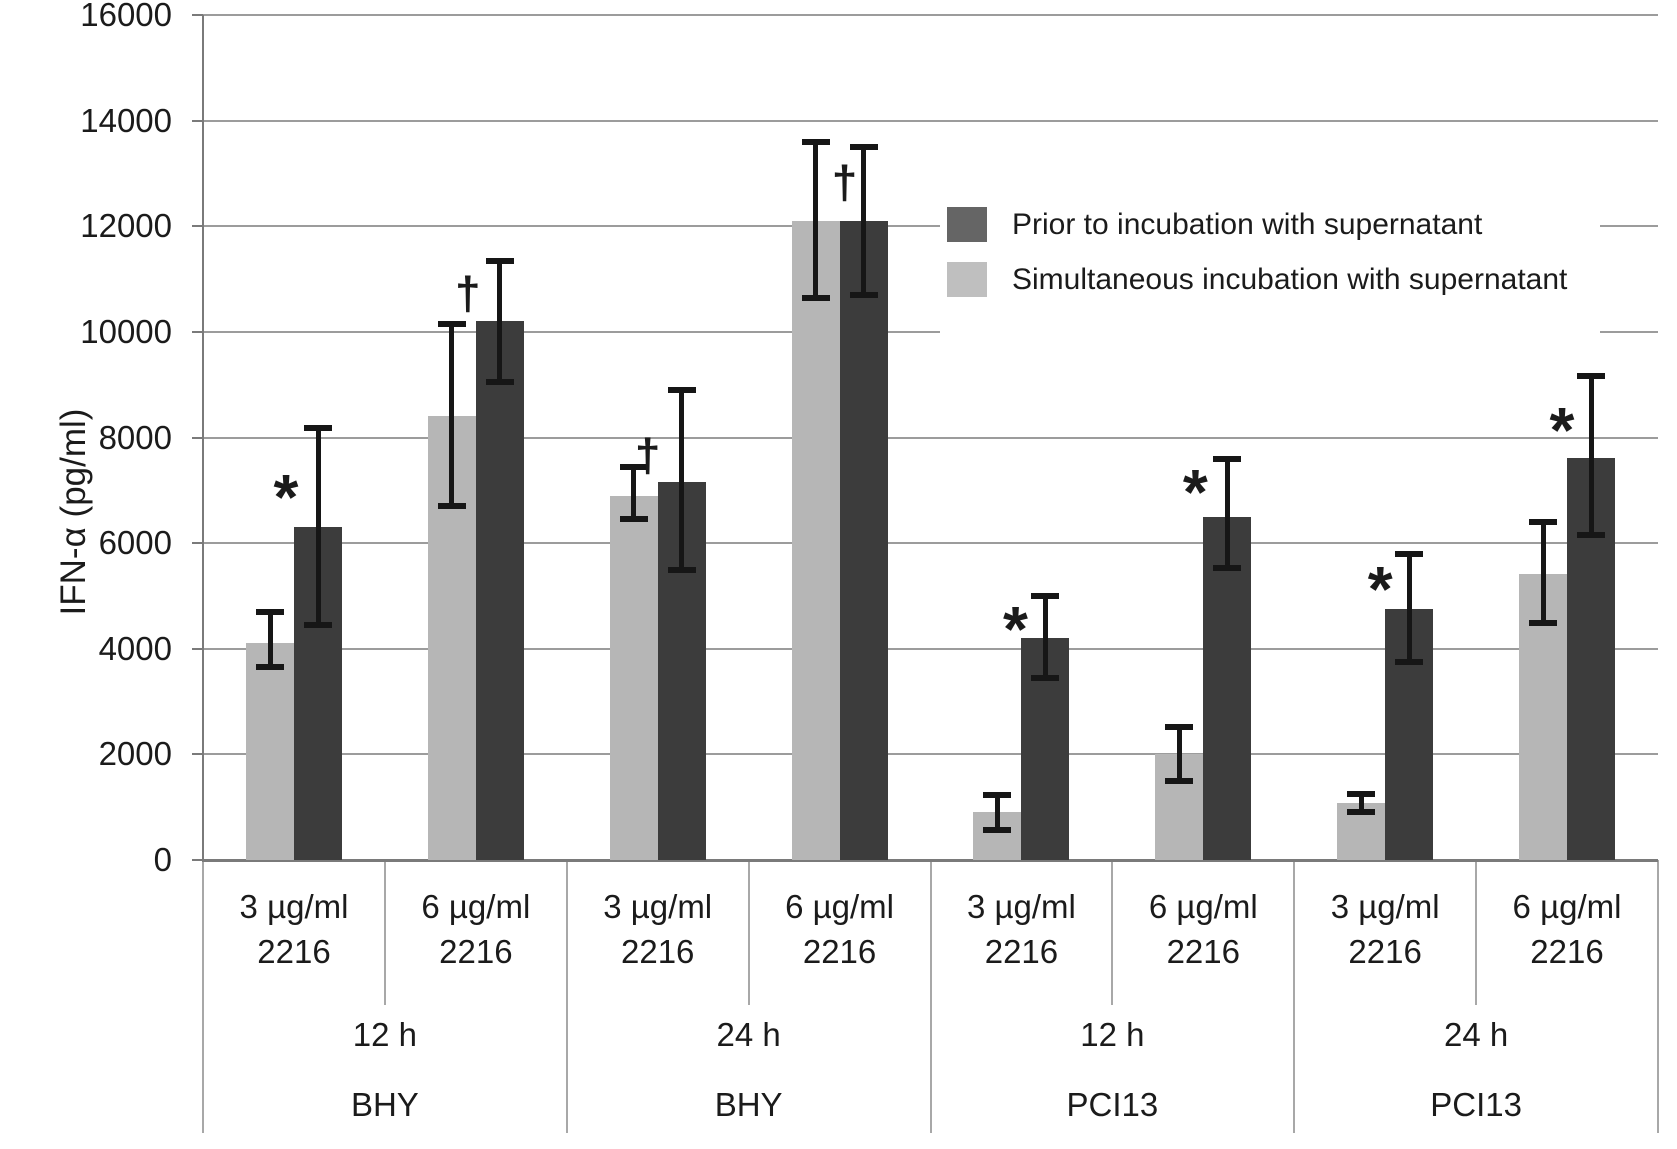 The image size is (1677, 1149). I want to click on legend-item-prior: Prior to incubation with supernatant, so click(1214, 224).